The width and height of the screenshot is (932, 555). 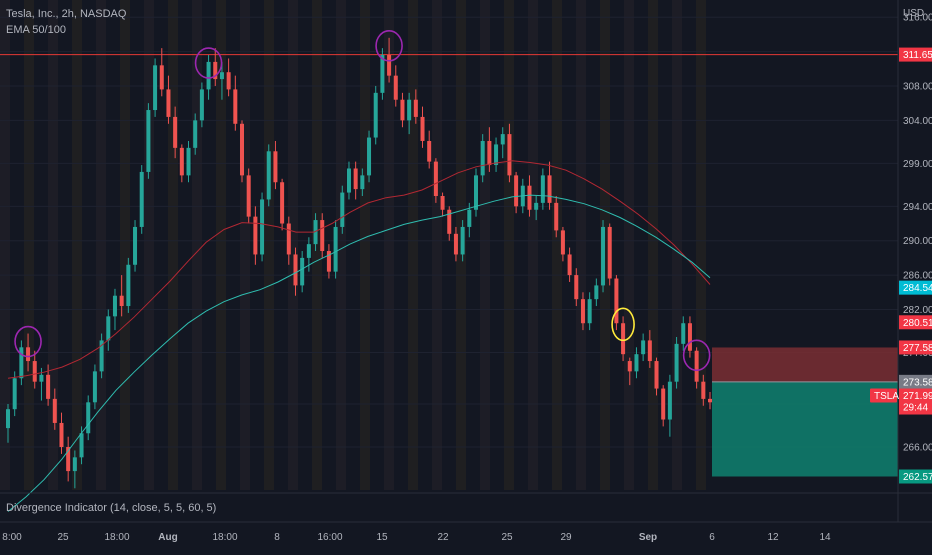 I want to click on time-tick-label: 15, so click(x=382, y=537).